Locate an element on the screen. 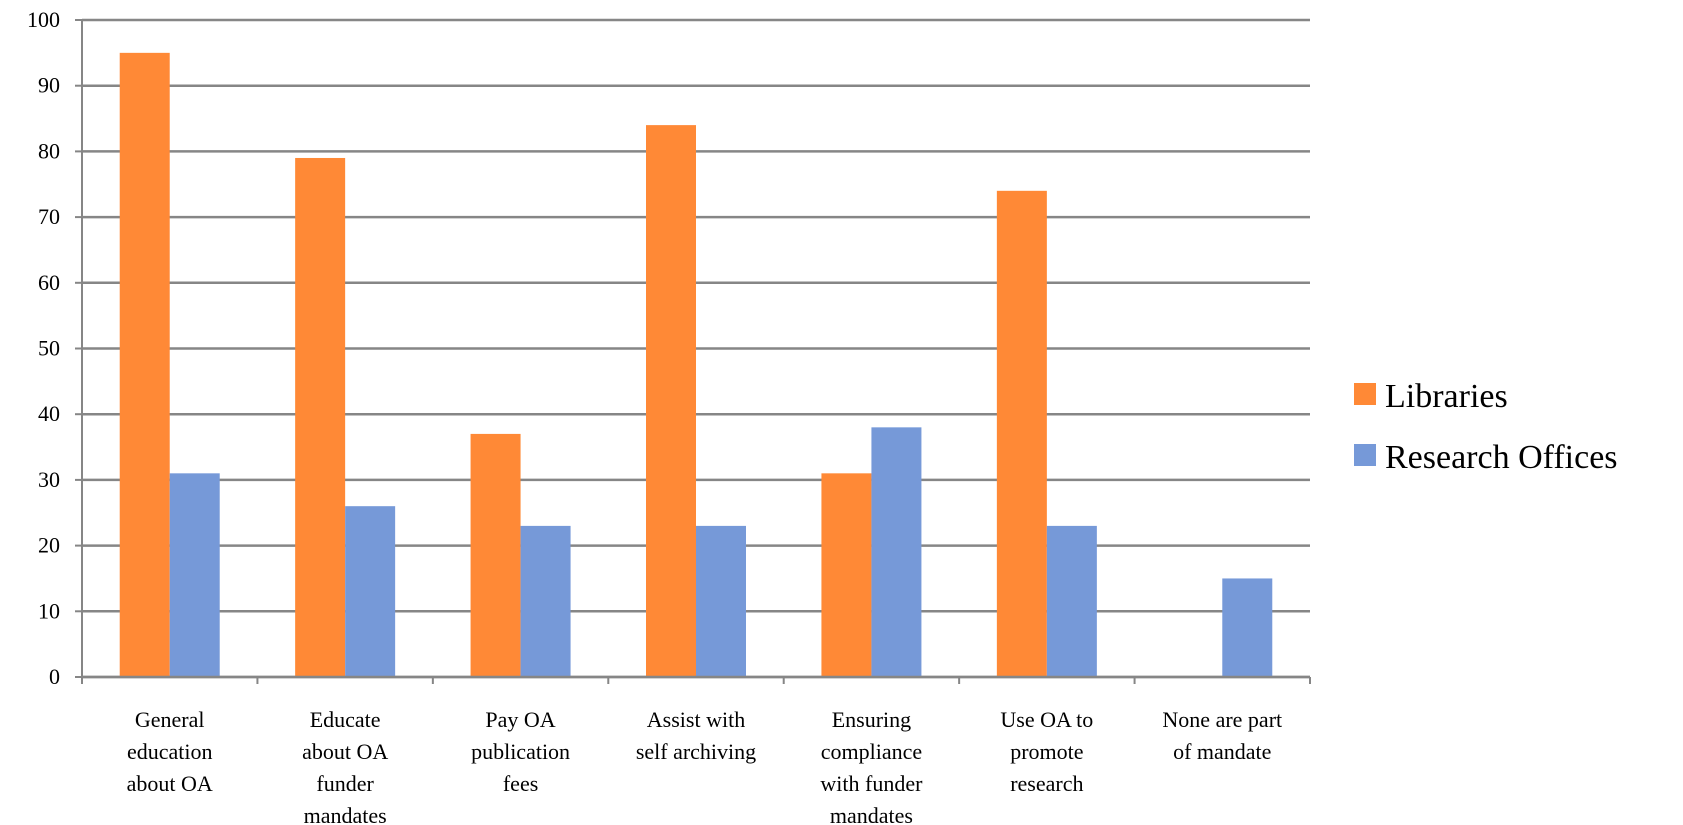  x-tick-label-line: General is located at coordinates (170, 719).